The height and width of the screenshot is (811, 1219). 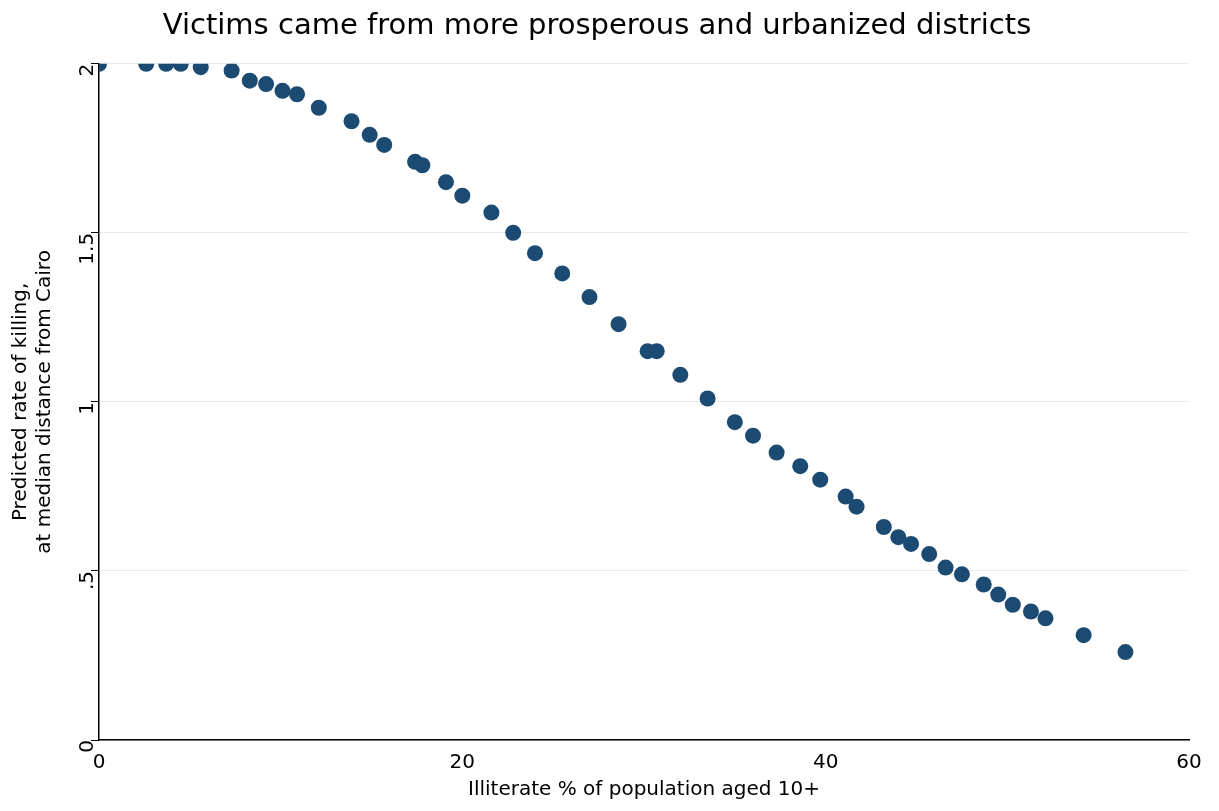 What do you see at coordinates (86, 746) in the screenshot?
I see `y-tick-label: 0` at bounding box center [86, 746].